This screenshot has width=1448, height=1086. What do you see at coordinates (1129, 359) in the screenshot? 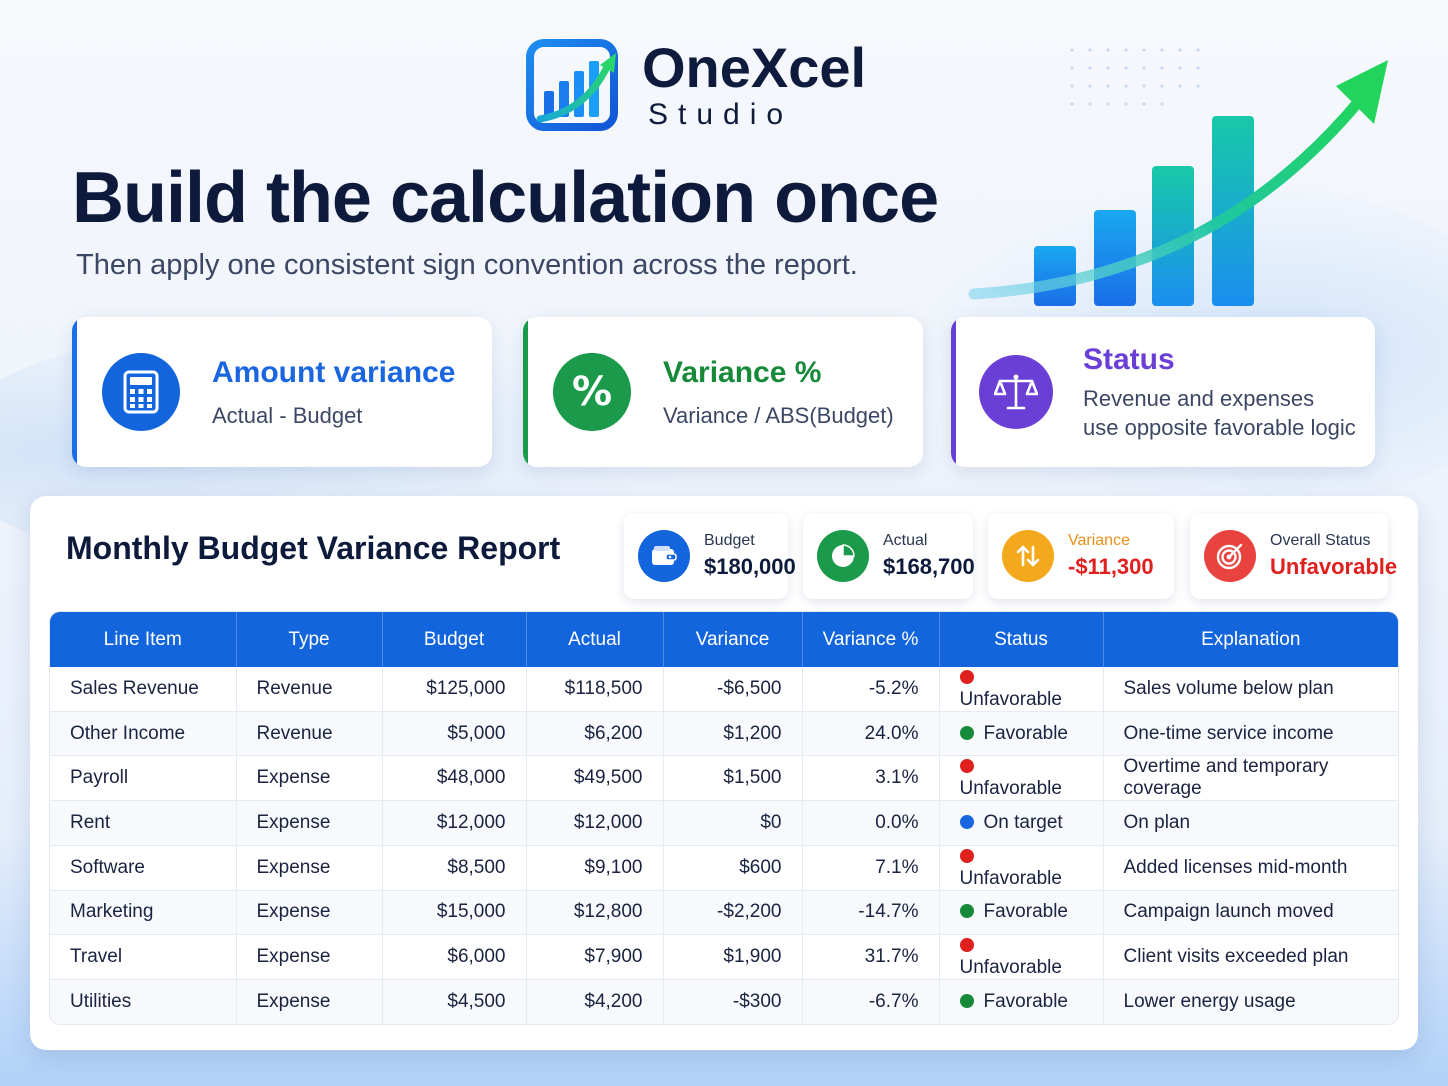
I see `card-title: Status` at bounding box center [1129, 359].